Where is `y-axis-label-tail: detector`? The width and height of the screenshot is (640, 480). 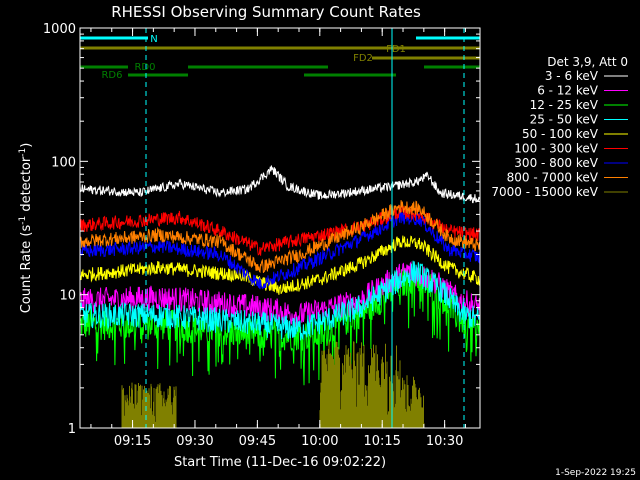
y-axis-label-tail: detector is located at coordinates (26, 186).